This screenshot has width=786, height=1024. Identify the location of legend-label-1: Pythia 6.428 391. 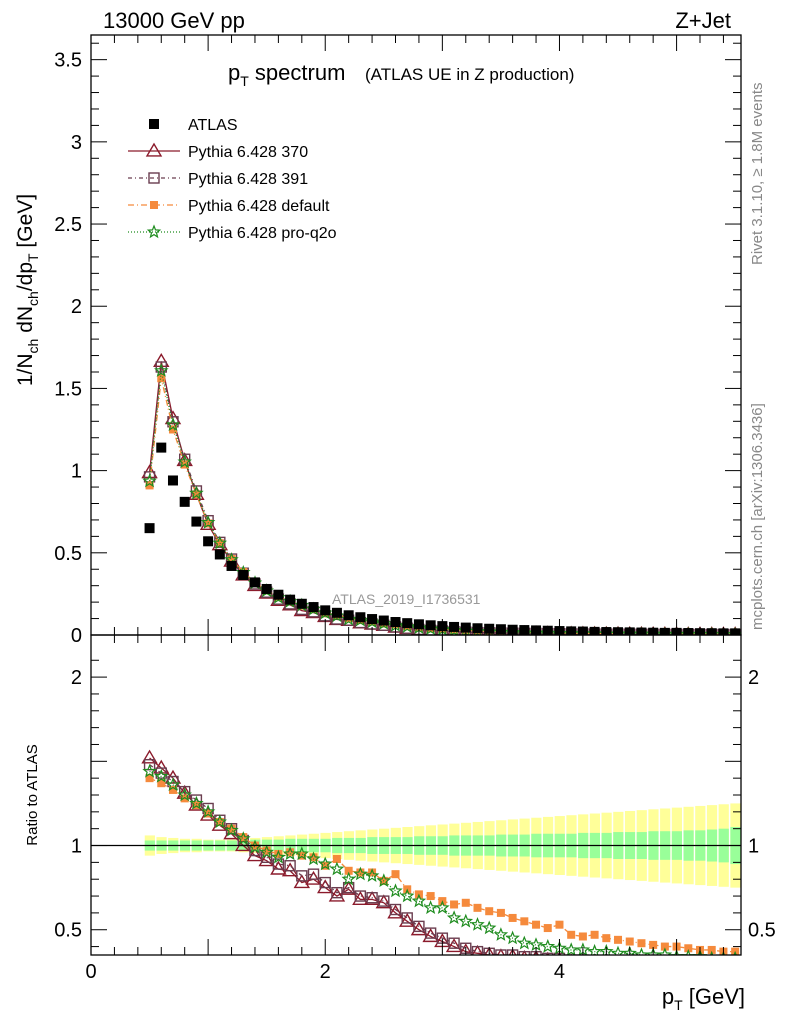
(248, 179).